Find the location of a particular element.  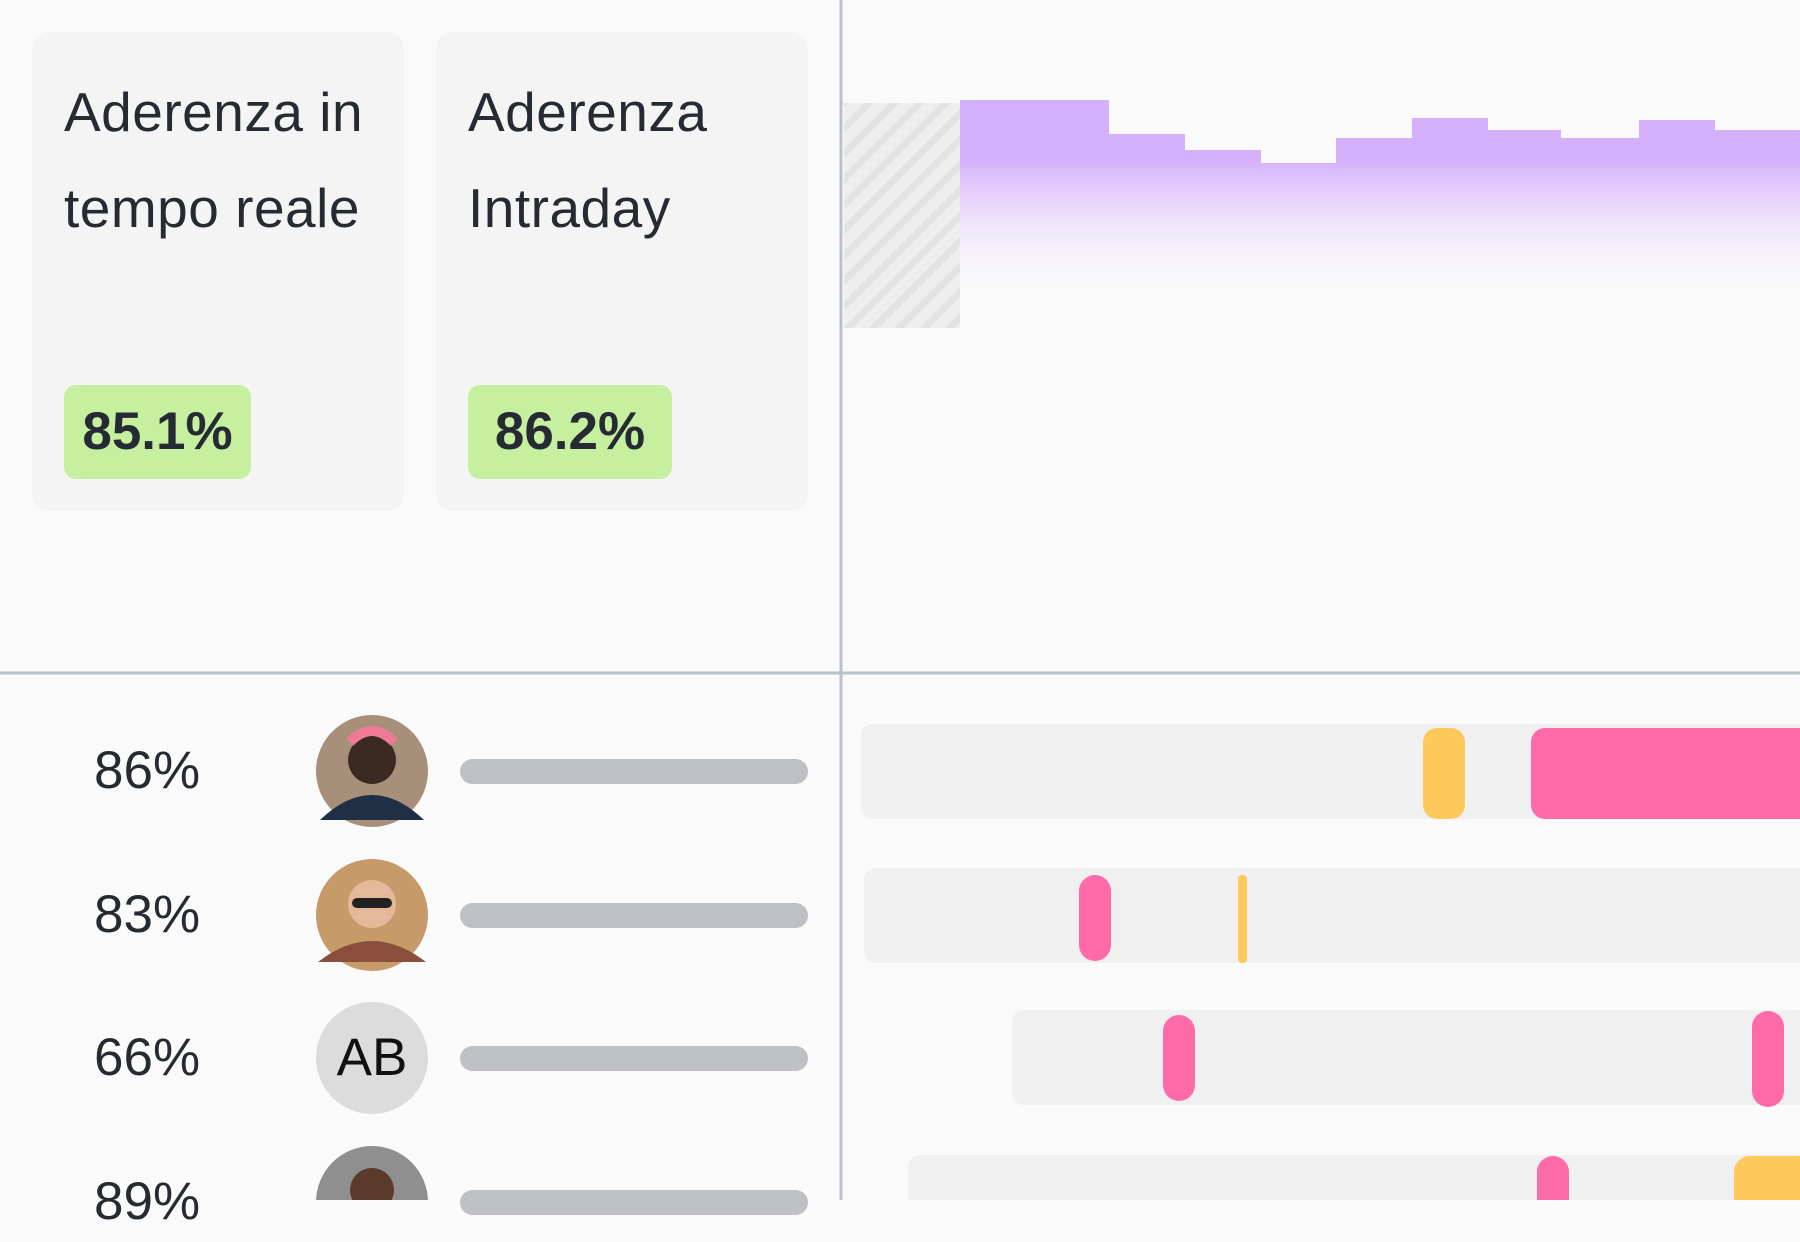

agent-score: 66% is located at coordinates (147, 1057).